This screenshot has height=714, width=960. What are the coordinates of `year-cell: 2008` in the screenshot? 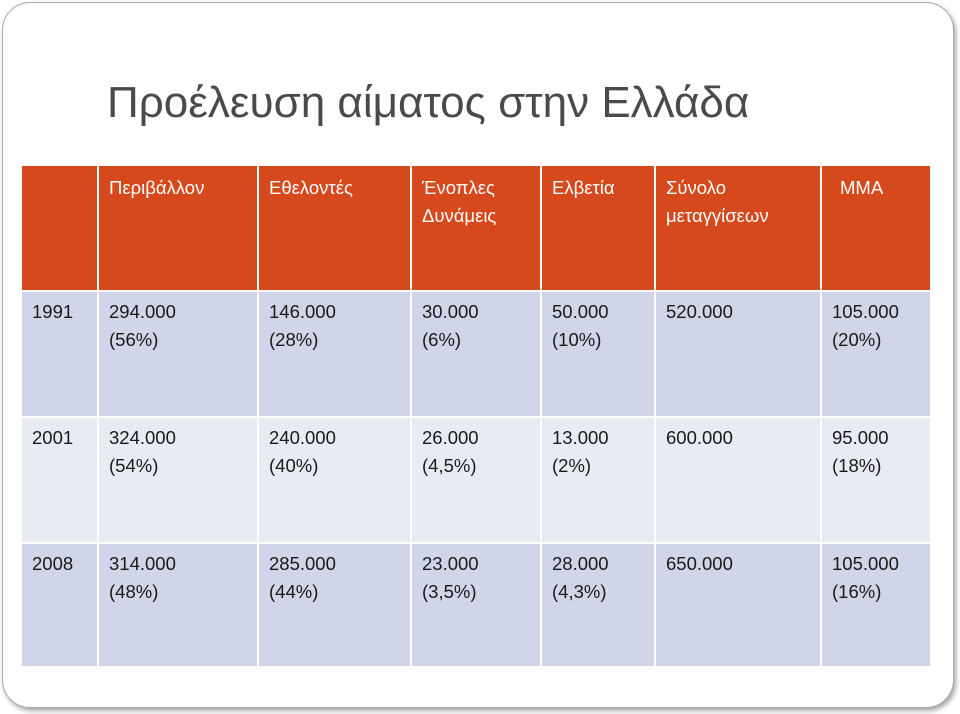 It's located at (59, 605).